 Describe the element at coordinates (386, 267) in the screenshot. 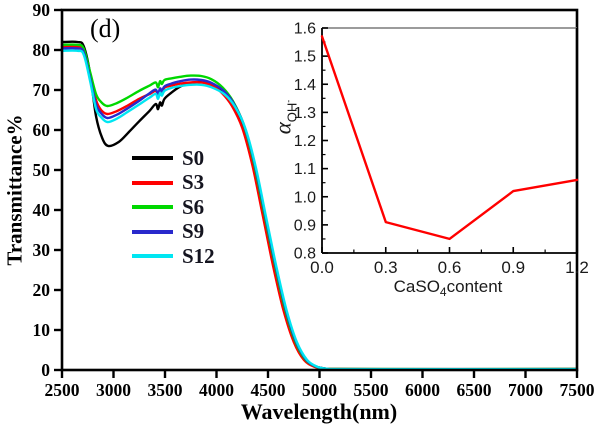

I see `inset-x-tick-label: 0.3` at that location.